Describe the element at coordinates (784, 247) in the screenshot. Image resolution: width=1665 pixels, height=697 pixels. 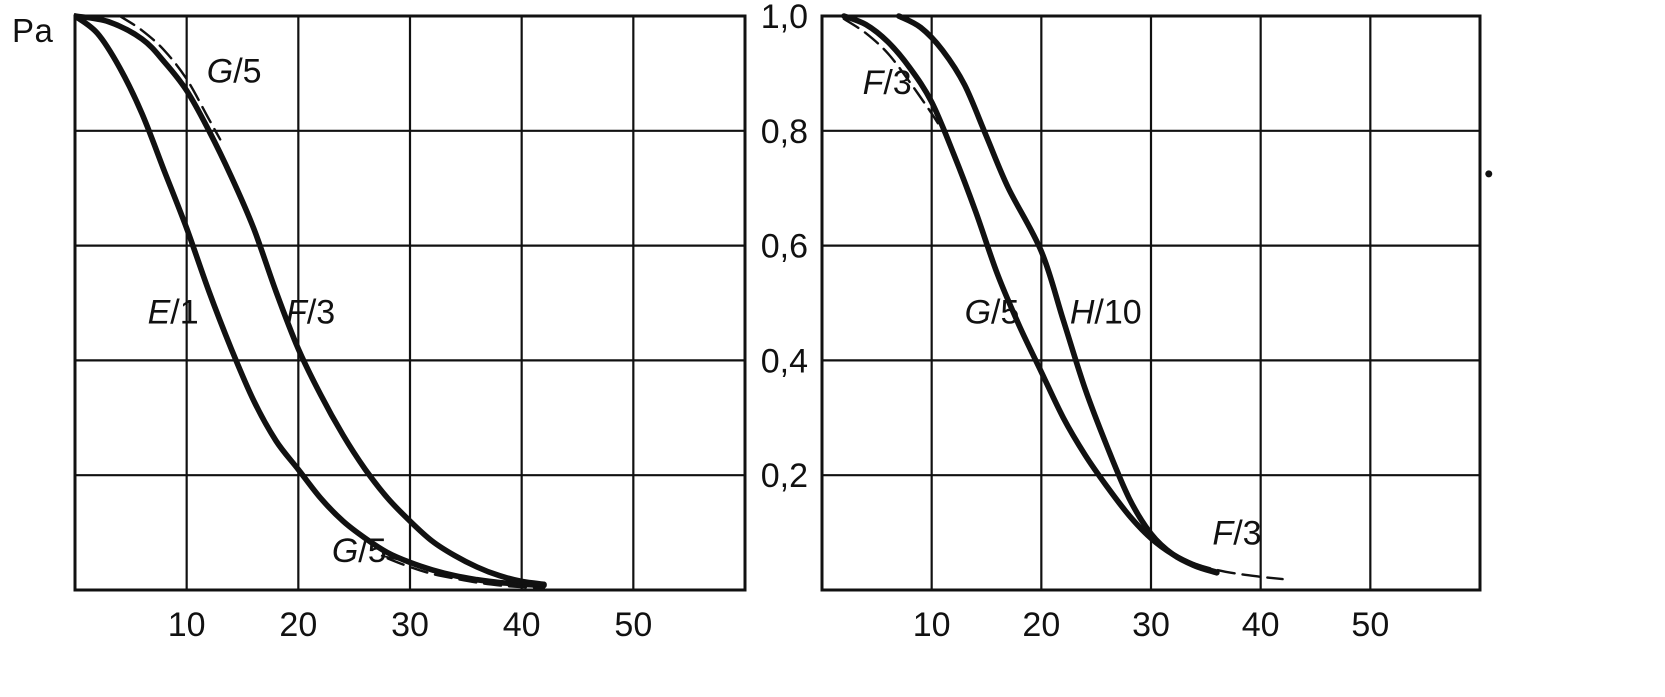
I see `y-tick-label: 0,6` at that location.